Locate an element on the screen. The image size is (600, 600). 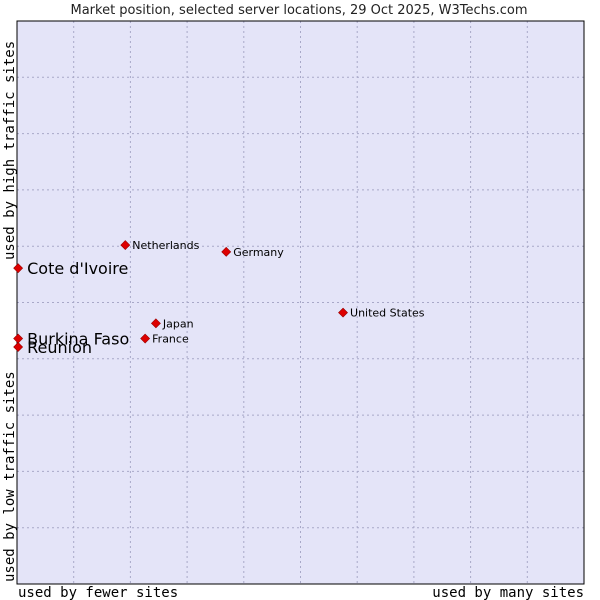
point-label-france: France is located at coordinates (170, 339).